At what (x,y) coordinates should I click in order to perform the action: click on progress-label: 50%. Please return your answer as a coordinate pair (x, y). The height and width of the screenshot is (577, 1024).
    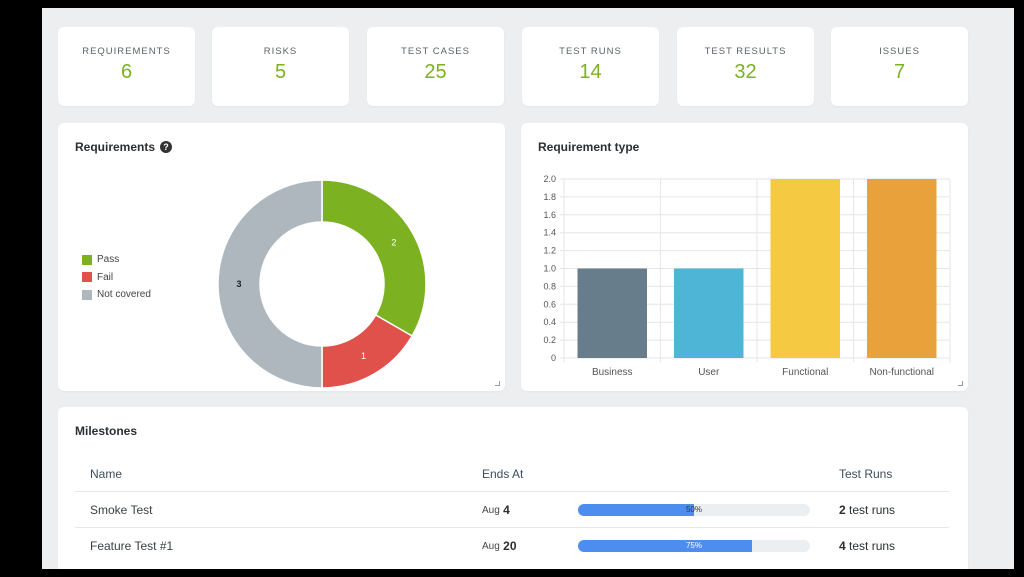
    Looking at the image, I should click on (693, 509).